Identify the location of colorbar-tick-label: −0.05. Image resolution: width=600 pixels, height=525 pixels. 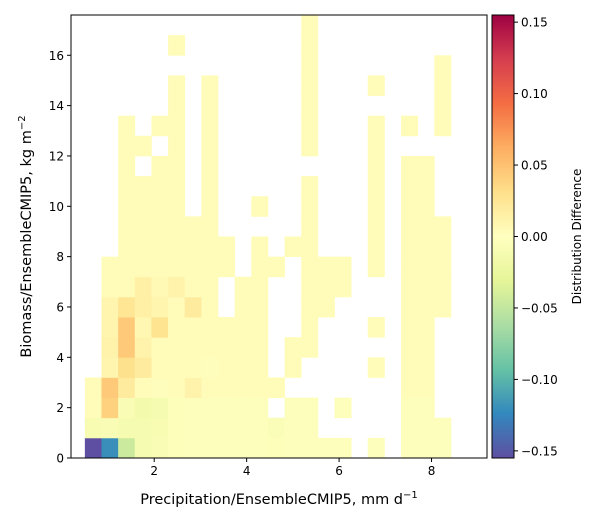
(539, 308).